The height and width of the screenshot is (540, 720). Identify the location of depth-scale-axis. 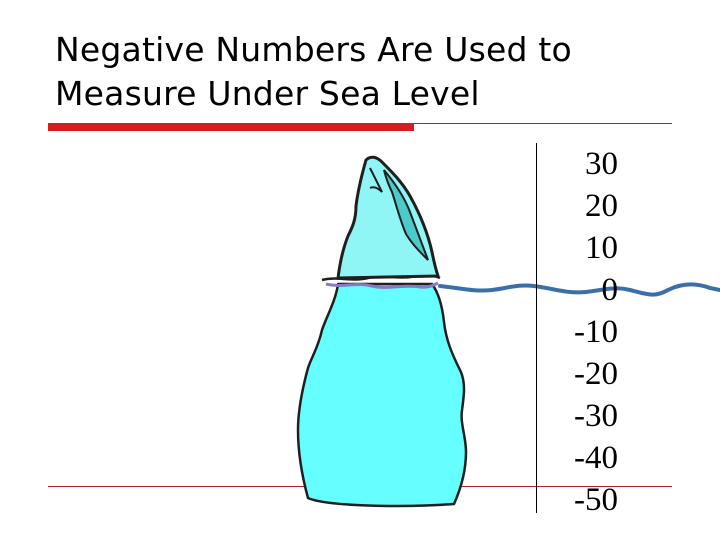
(536, 328).